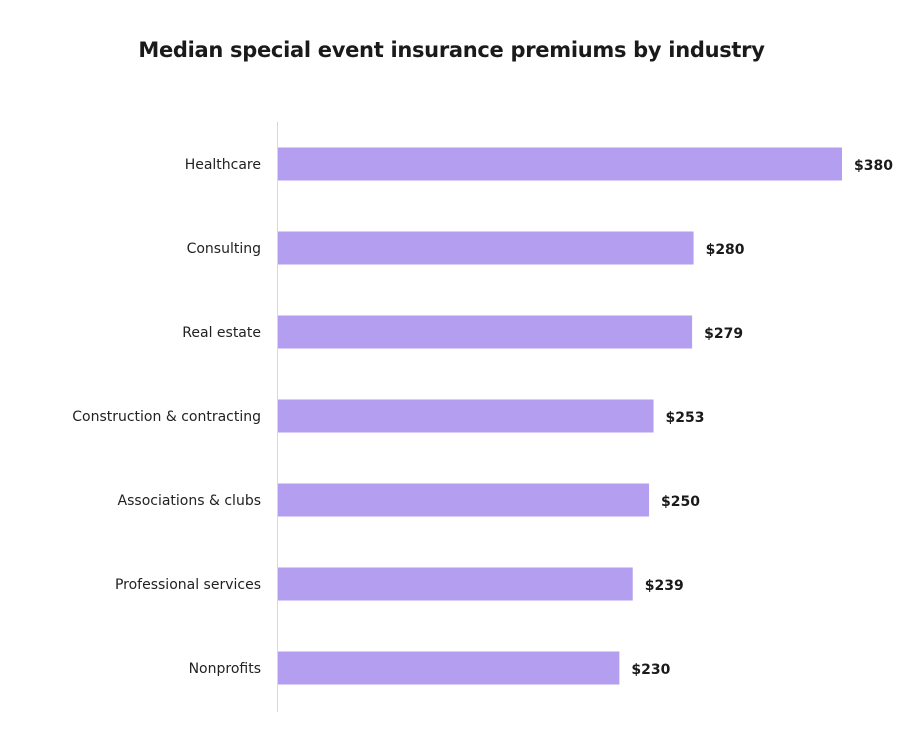 Image resolution: width=923 pixels, height=733 pixels. Describe the element at coordinates (873, 166) in the screenshot. I see `data-label: $380` at that location.